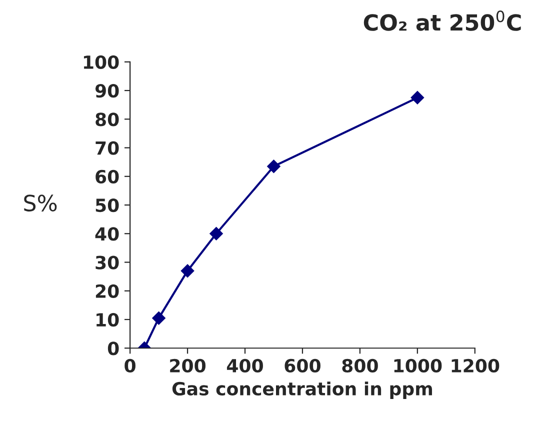  Describe the element at coordinates (107, 177) in the screenshot. I see `y-tick-label: 60` at that location.